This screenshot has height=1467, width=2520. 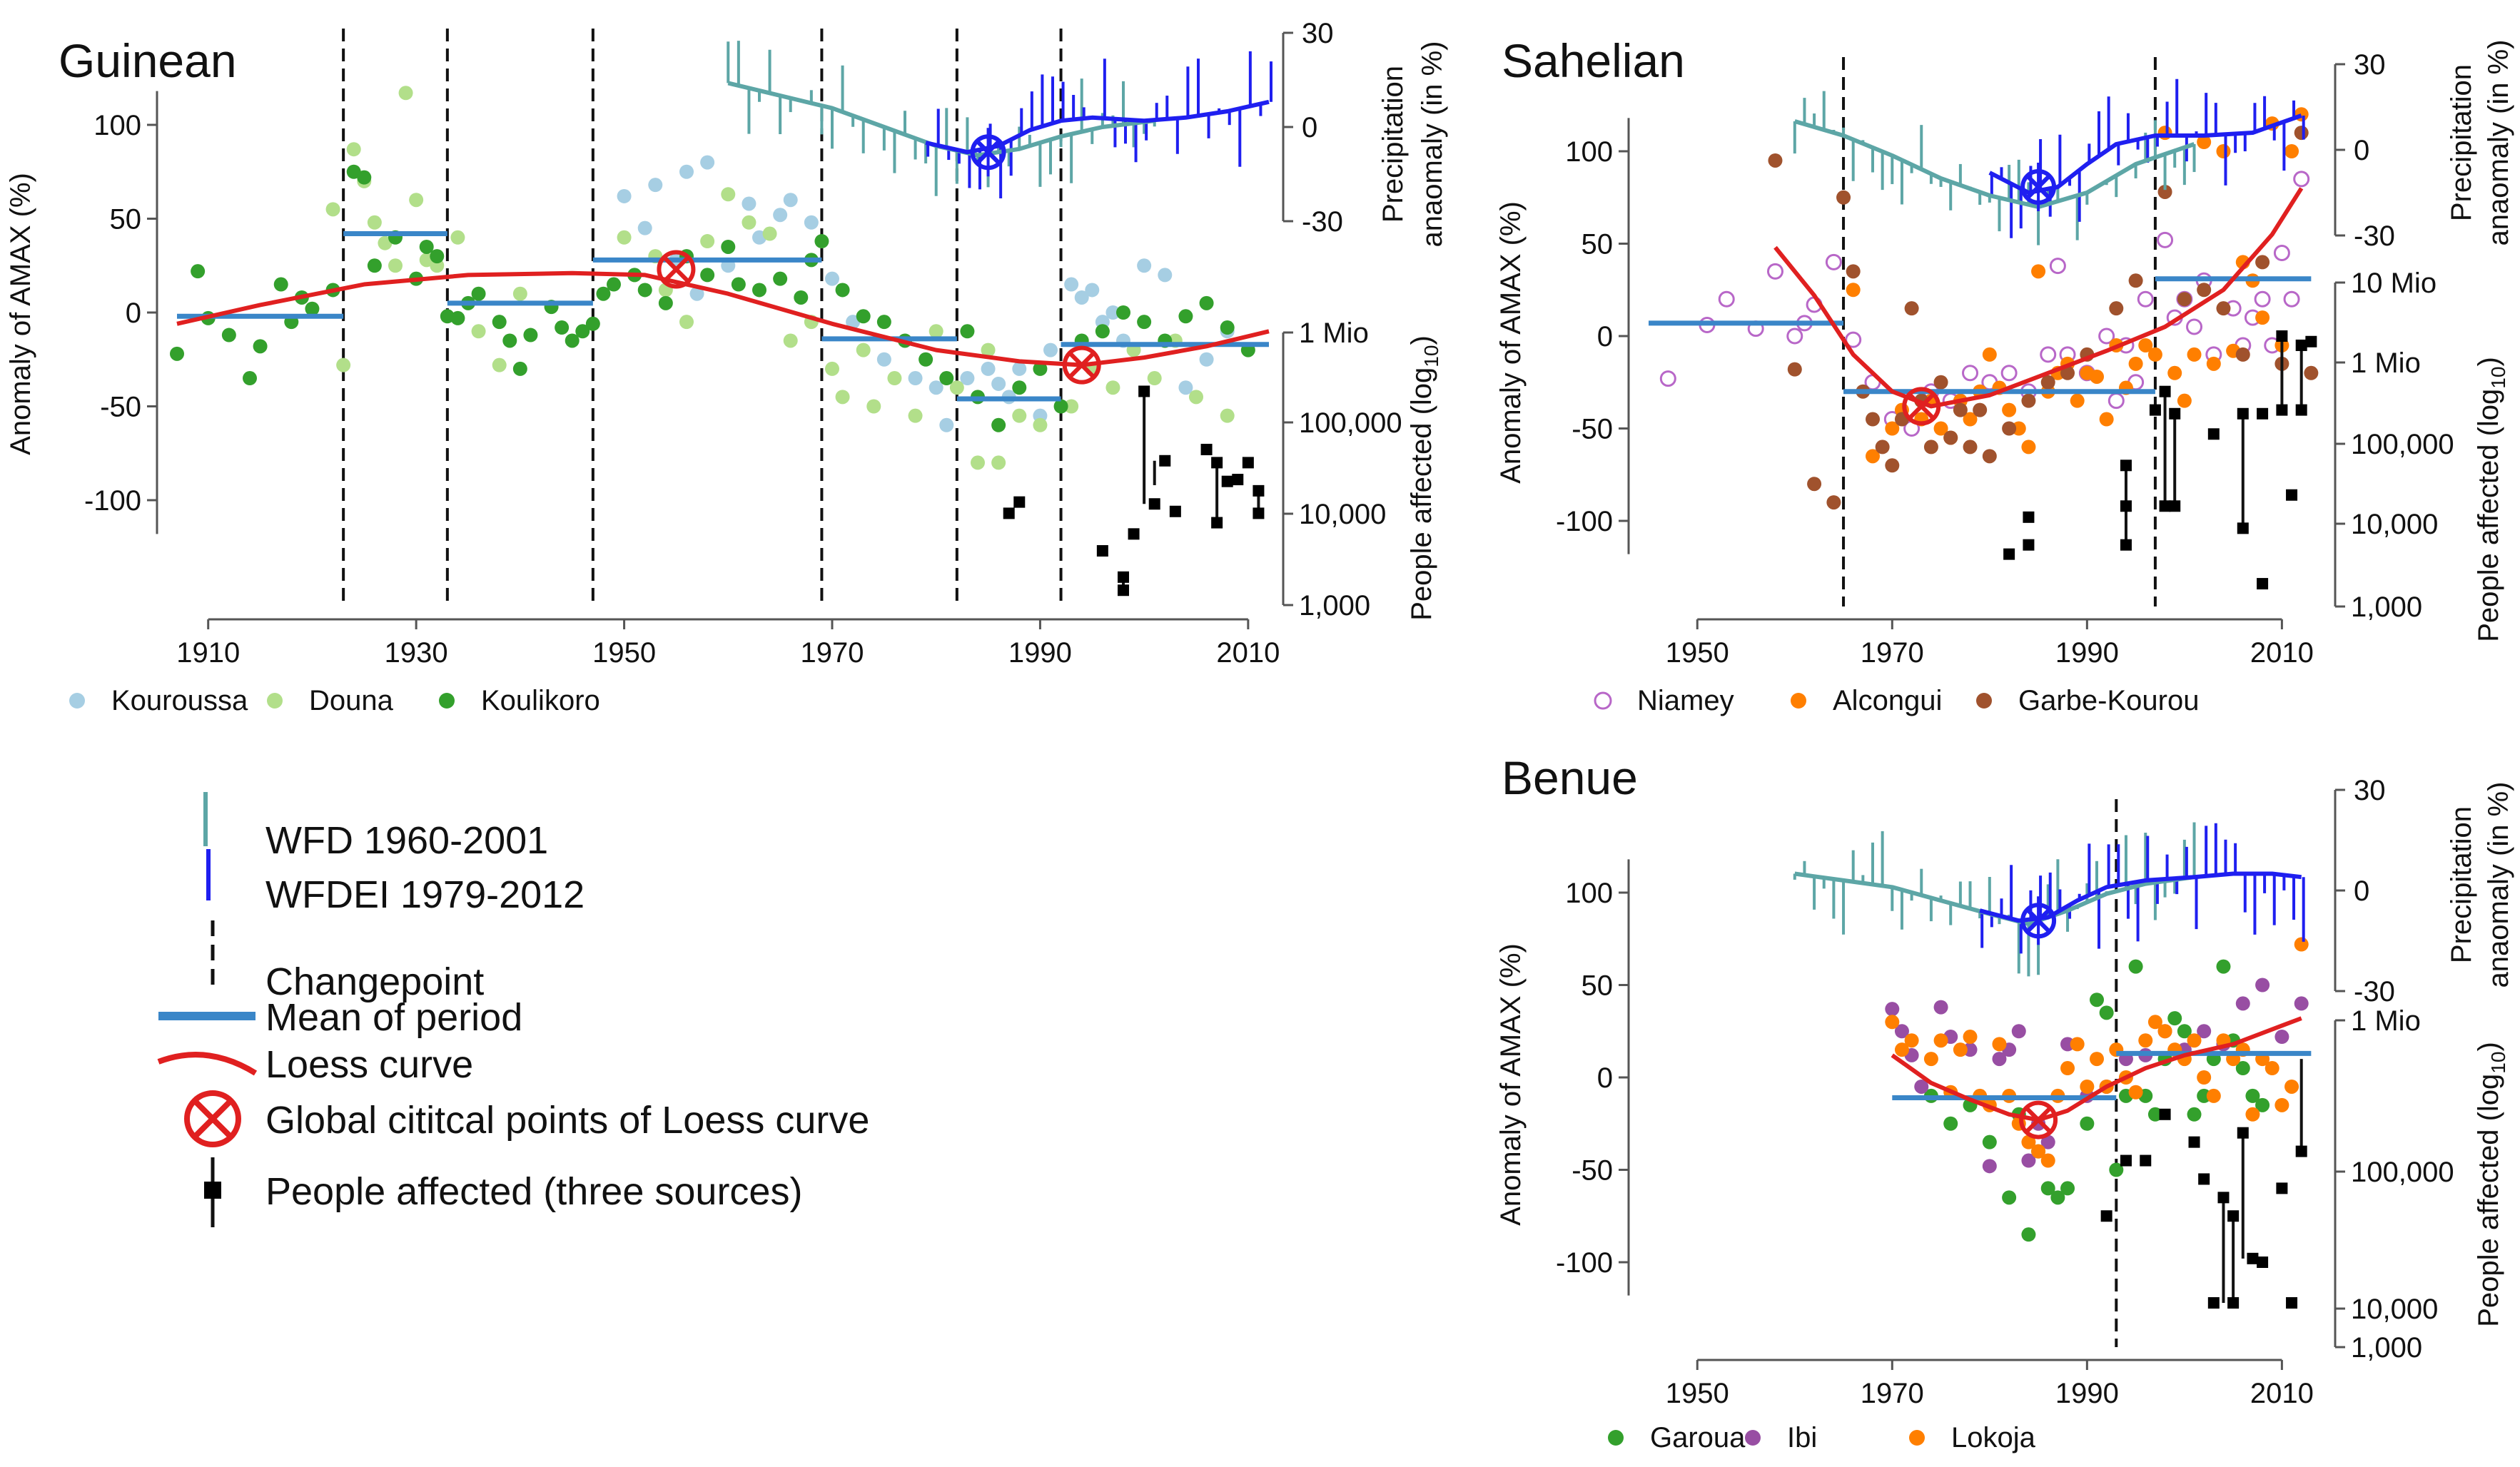 What do you see at coordinates (2038, 298) in the screenshot?
I see `loess-curve` at bounding box center [2038, 298].